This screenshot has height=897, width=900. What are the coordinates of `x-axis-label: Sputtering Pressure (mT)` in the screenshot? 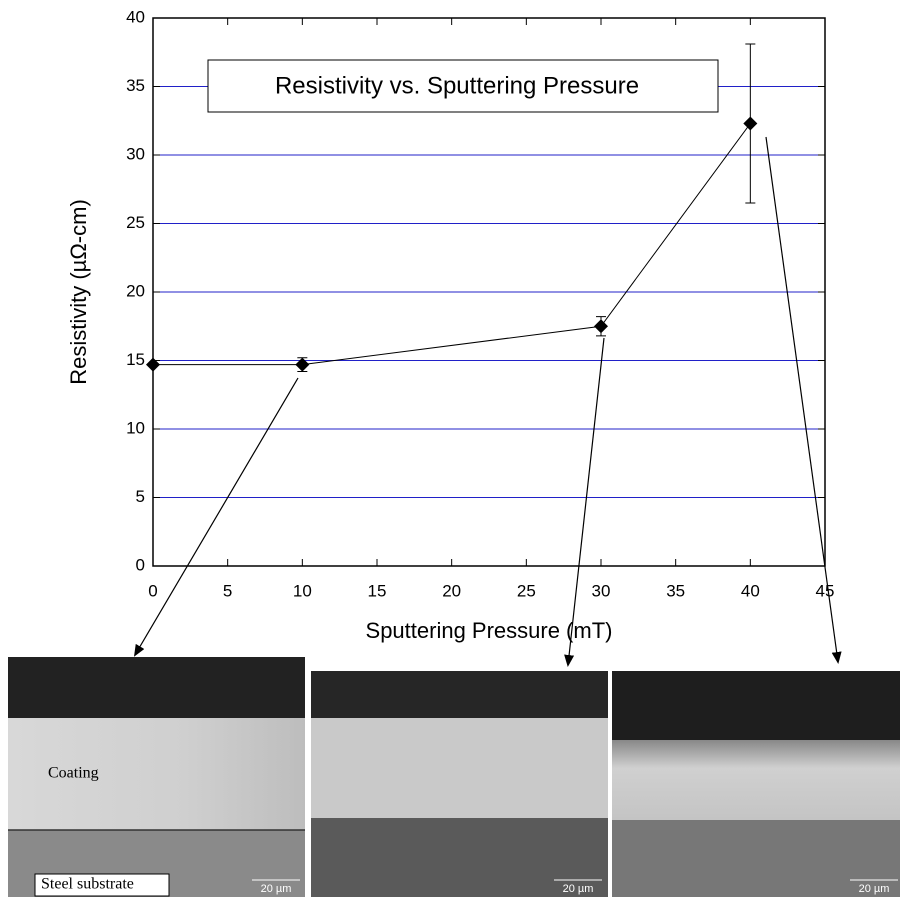 It's located at (489, 630).